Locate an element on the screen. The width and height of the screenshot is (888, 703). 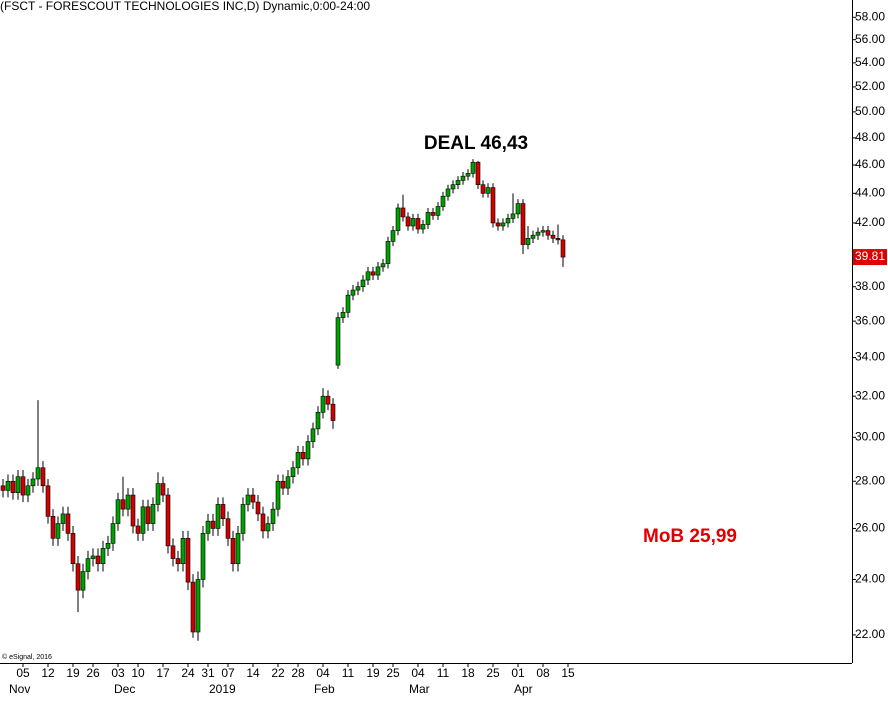
month-label: Apr is located at coordinates (523, 689).